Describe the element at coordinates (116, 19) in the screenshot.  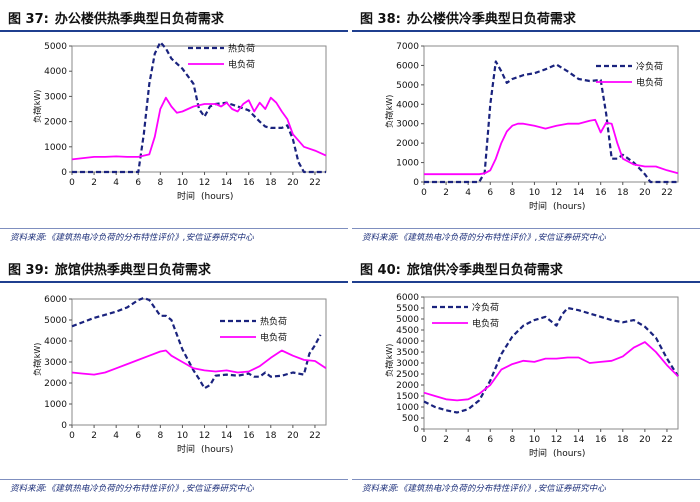
I see `chart-title: 图 37: 办公楼供热季典型日负荷需求` at that location.